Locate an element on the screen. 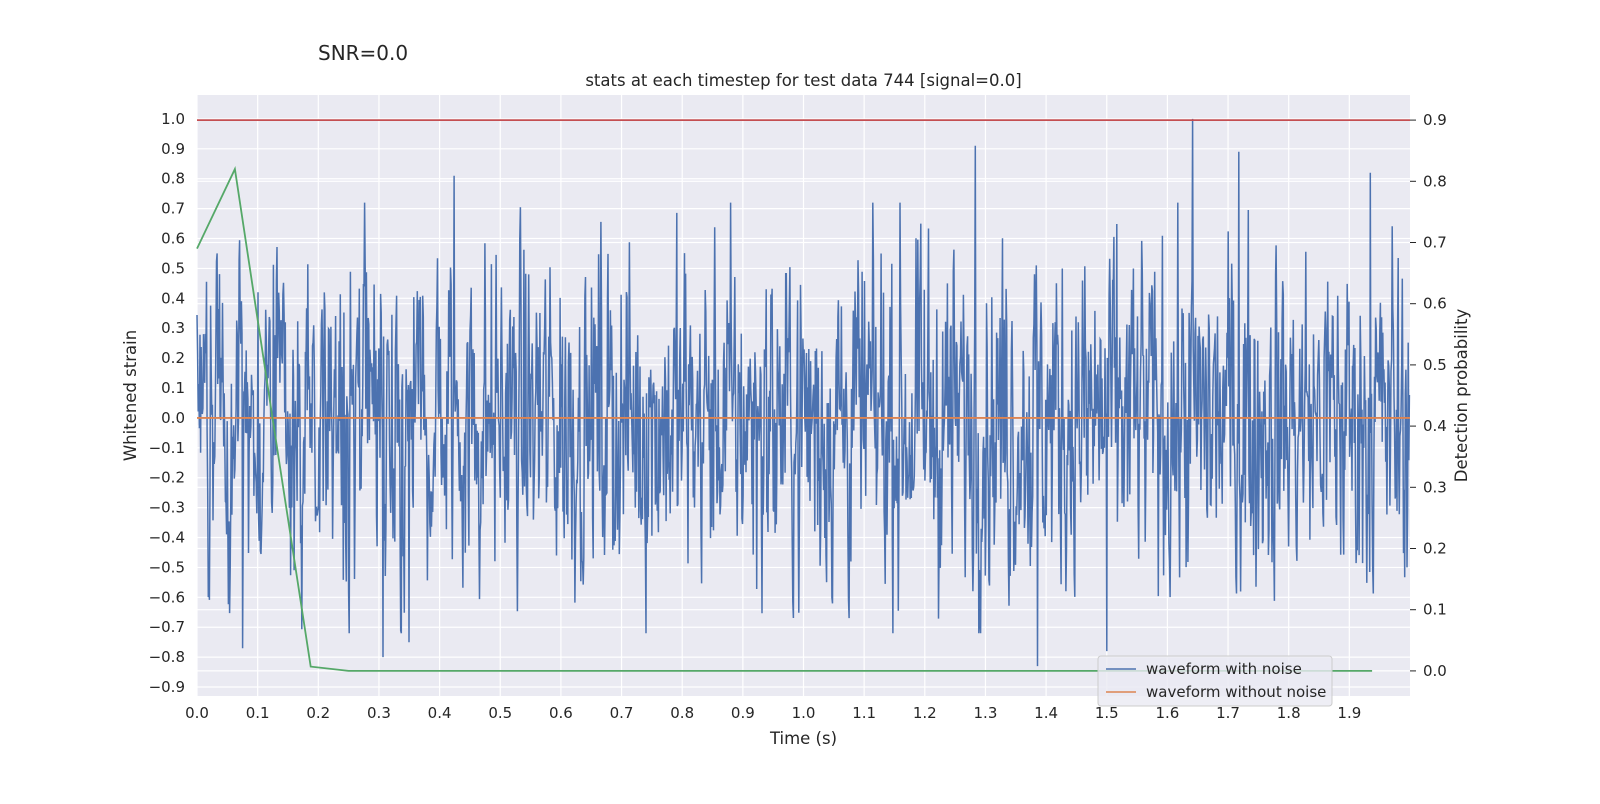 The width and height of the screenshot is (1600, 804). y-tick-label: −0.1 is located at coordinates (167, 448).